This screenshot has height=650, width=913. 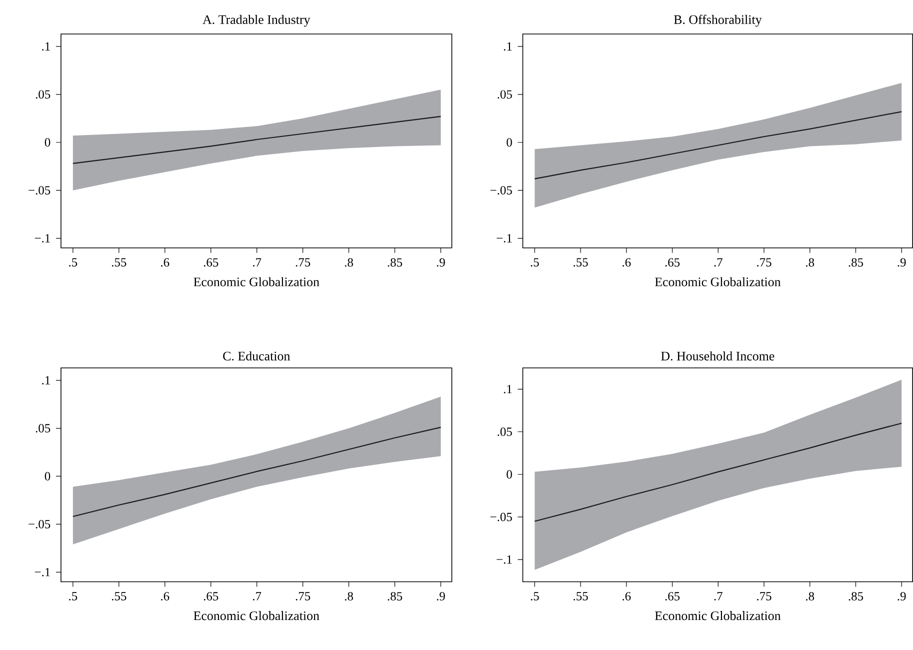 I want to click on chart-title: B. Offshorability, so click(x=718, y=20).